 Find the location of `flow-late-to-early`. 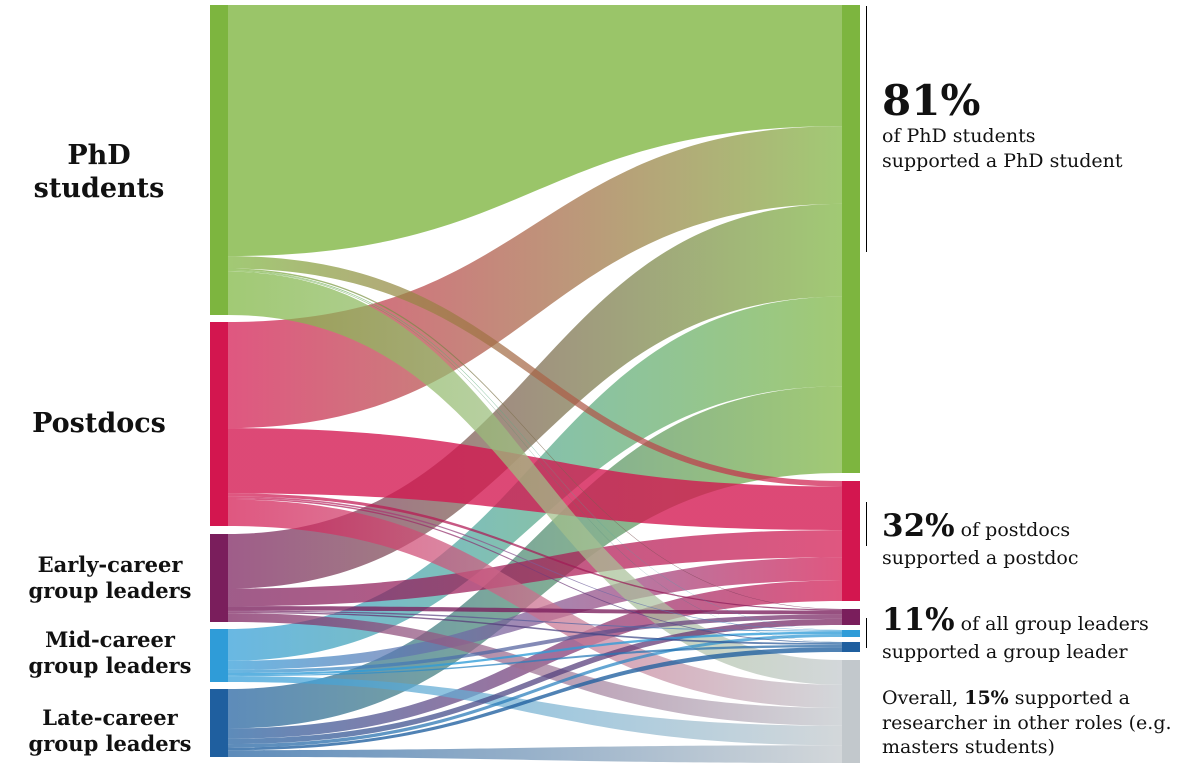

flow-late-to-early is located at coordinates (535, 681).